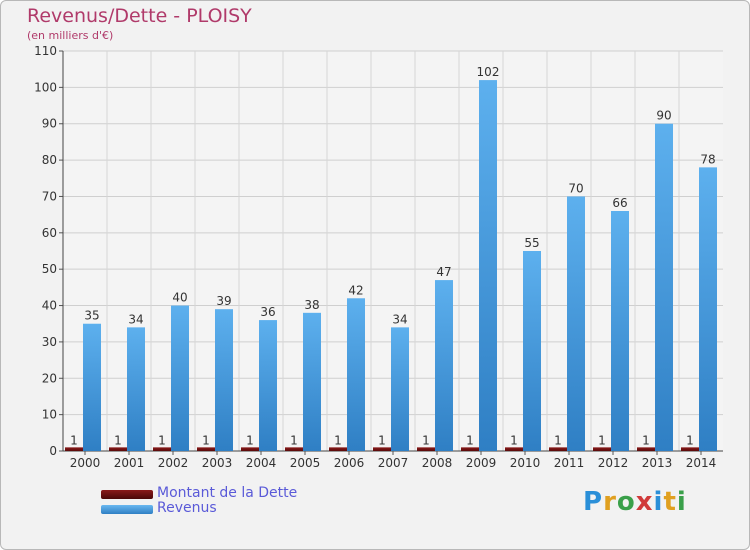 This screenshot has width=750, height=550. What do you see at coordinates (444, 365) in the screenshot?
I see `bar-revenus-2008` at bounding box center [444, 365].